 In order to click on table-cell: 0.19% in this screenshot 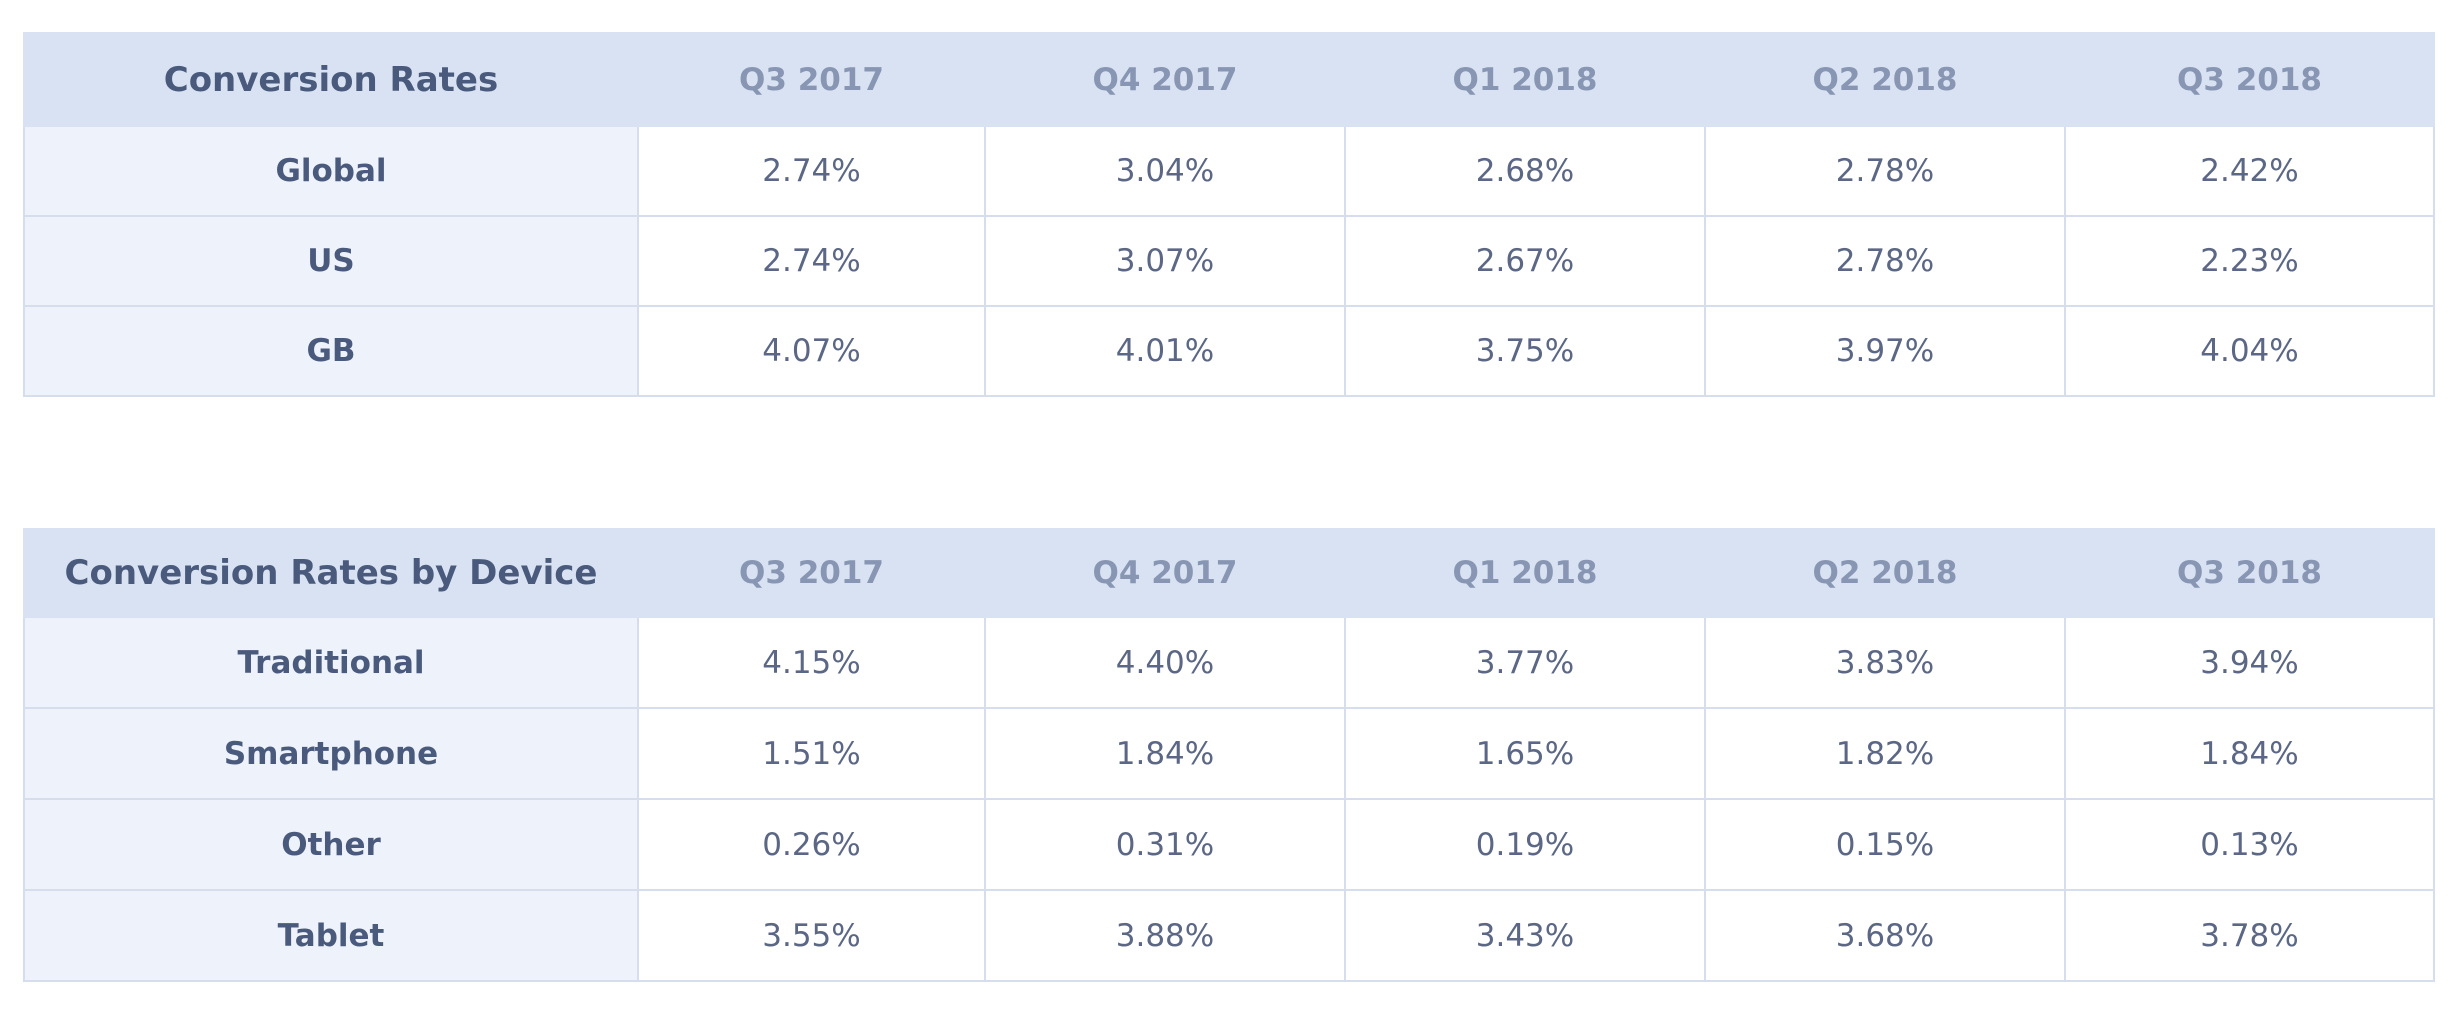, I will do `click(1525, 844)`.